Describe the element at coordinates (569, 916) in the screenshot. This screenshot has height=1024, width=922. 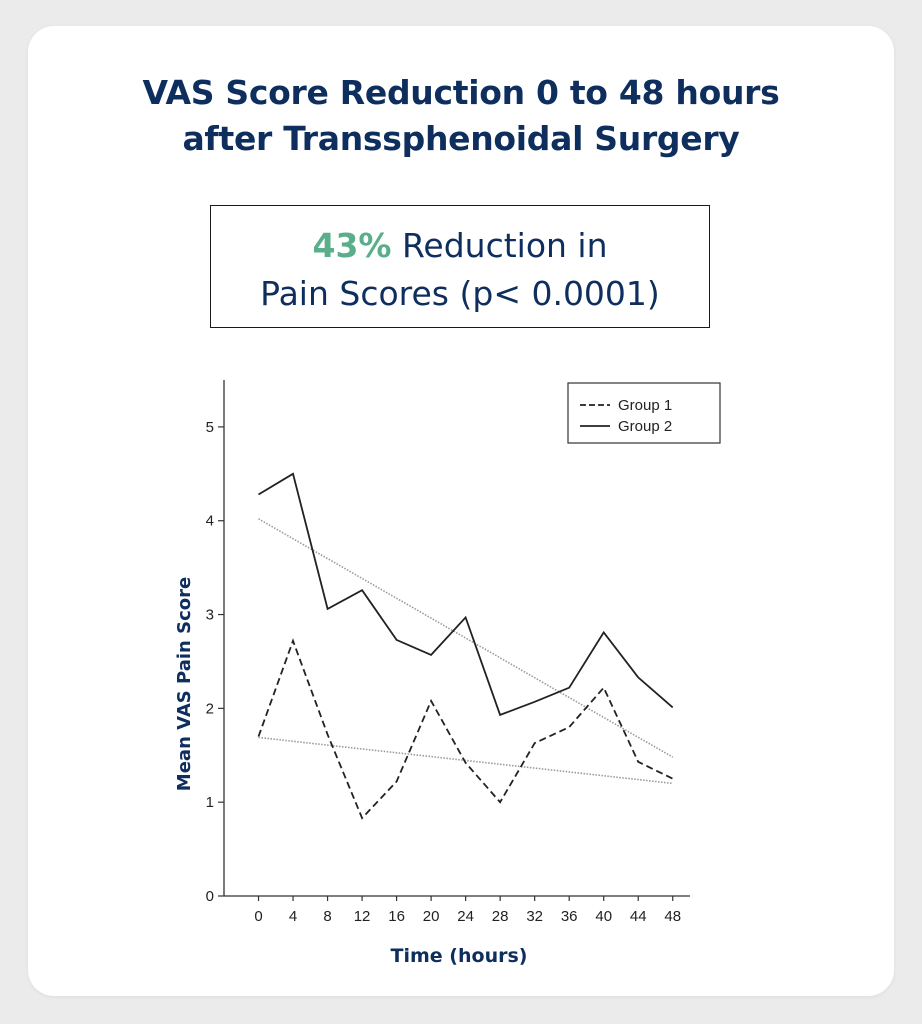
I see `x-tick-label: 36` at that location.